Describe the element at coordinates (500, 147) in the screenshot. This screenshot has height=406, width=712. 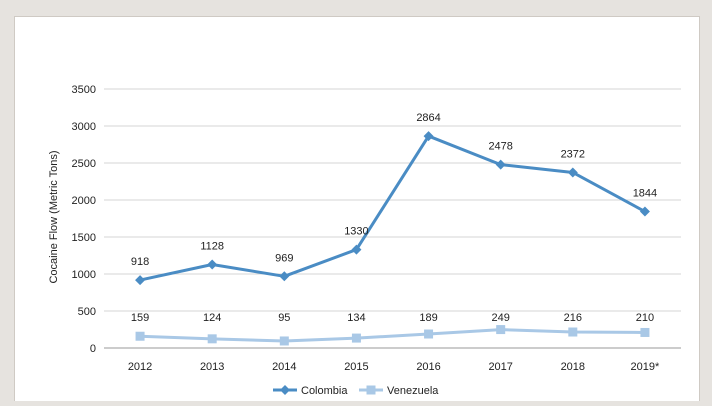
I see `data-label-colombia: 2478` at that location.